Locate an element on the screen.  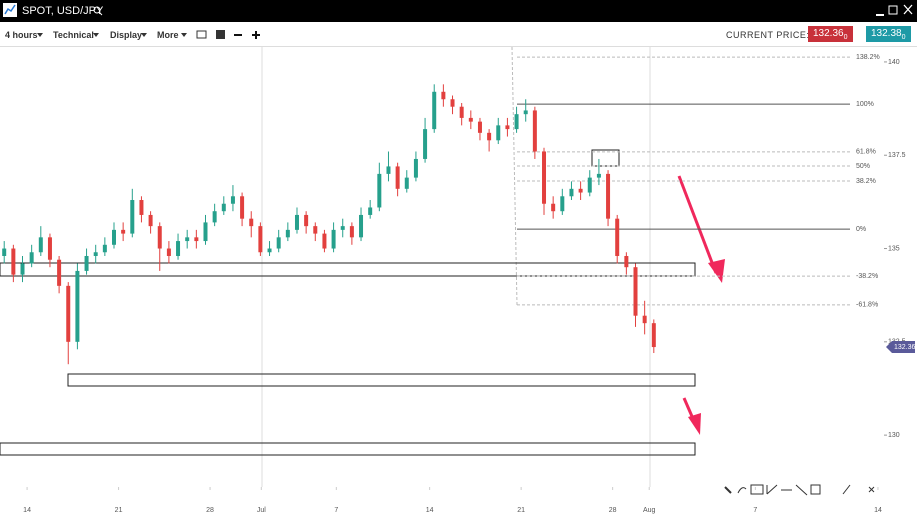
fib-label: 0% is located at coordinates (861, 229).